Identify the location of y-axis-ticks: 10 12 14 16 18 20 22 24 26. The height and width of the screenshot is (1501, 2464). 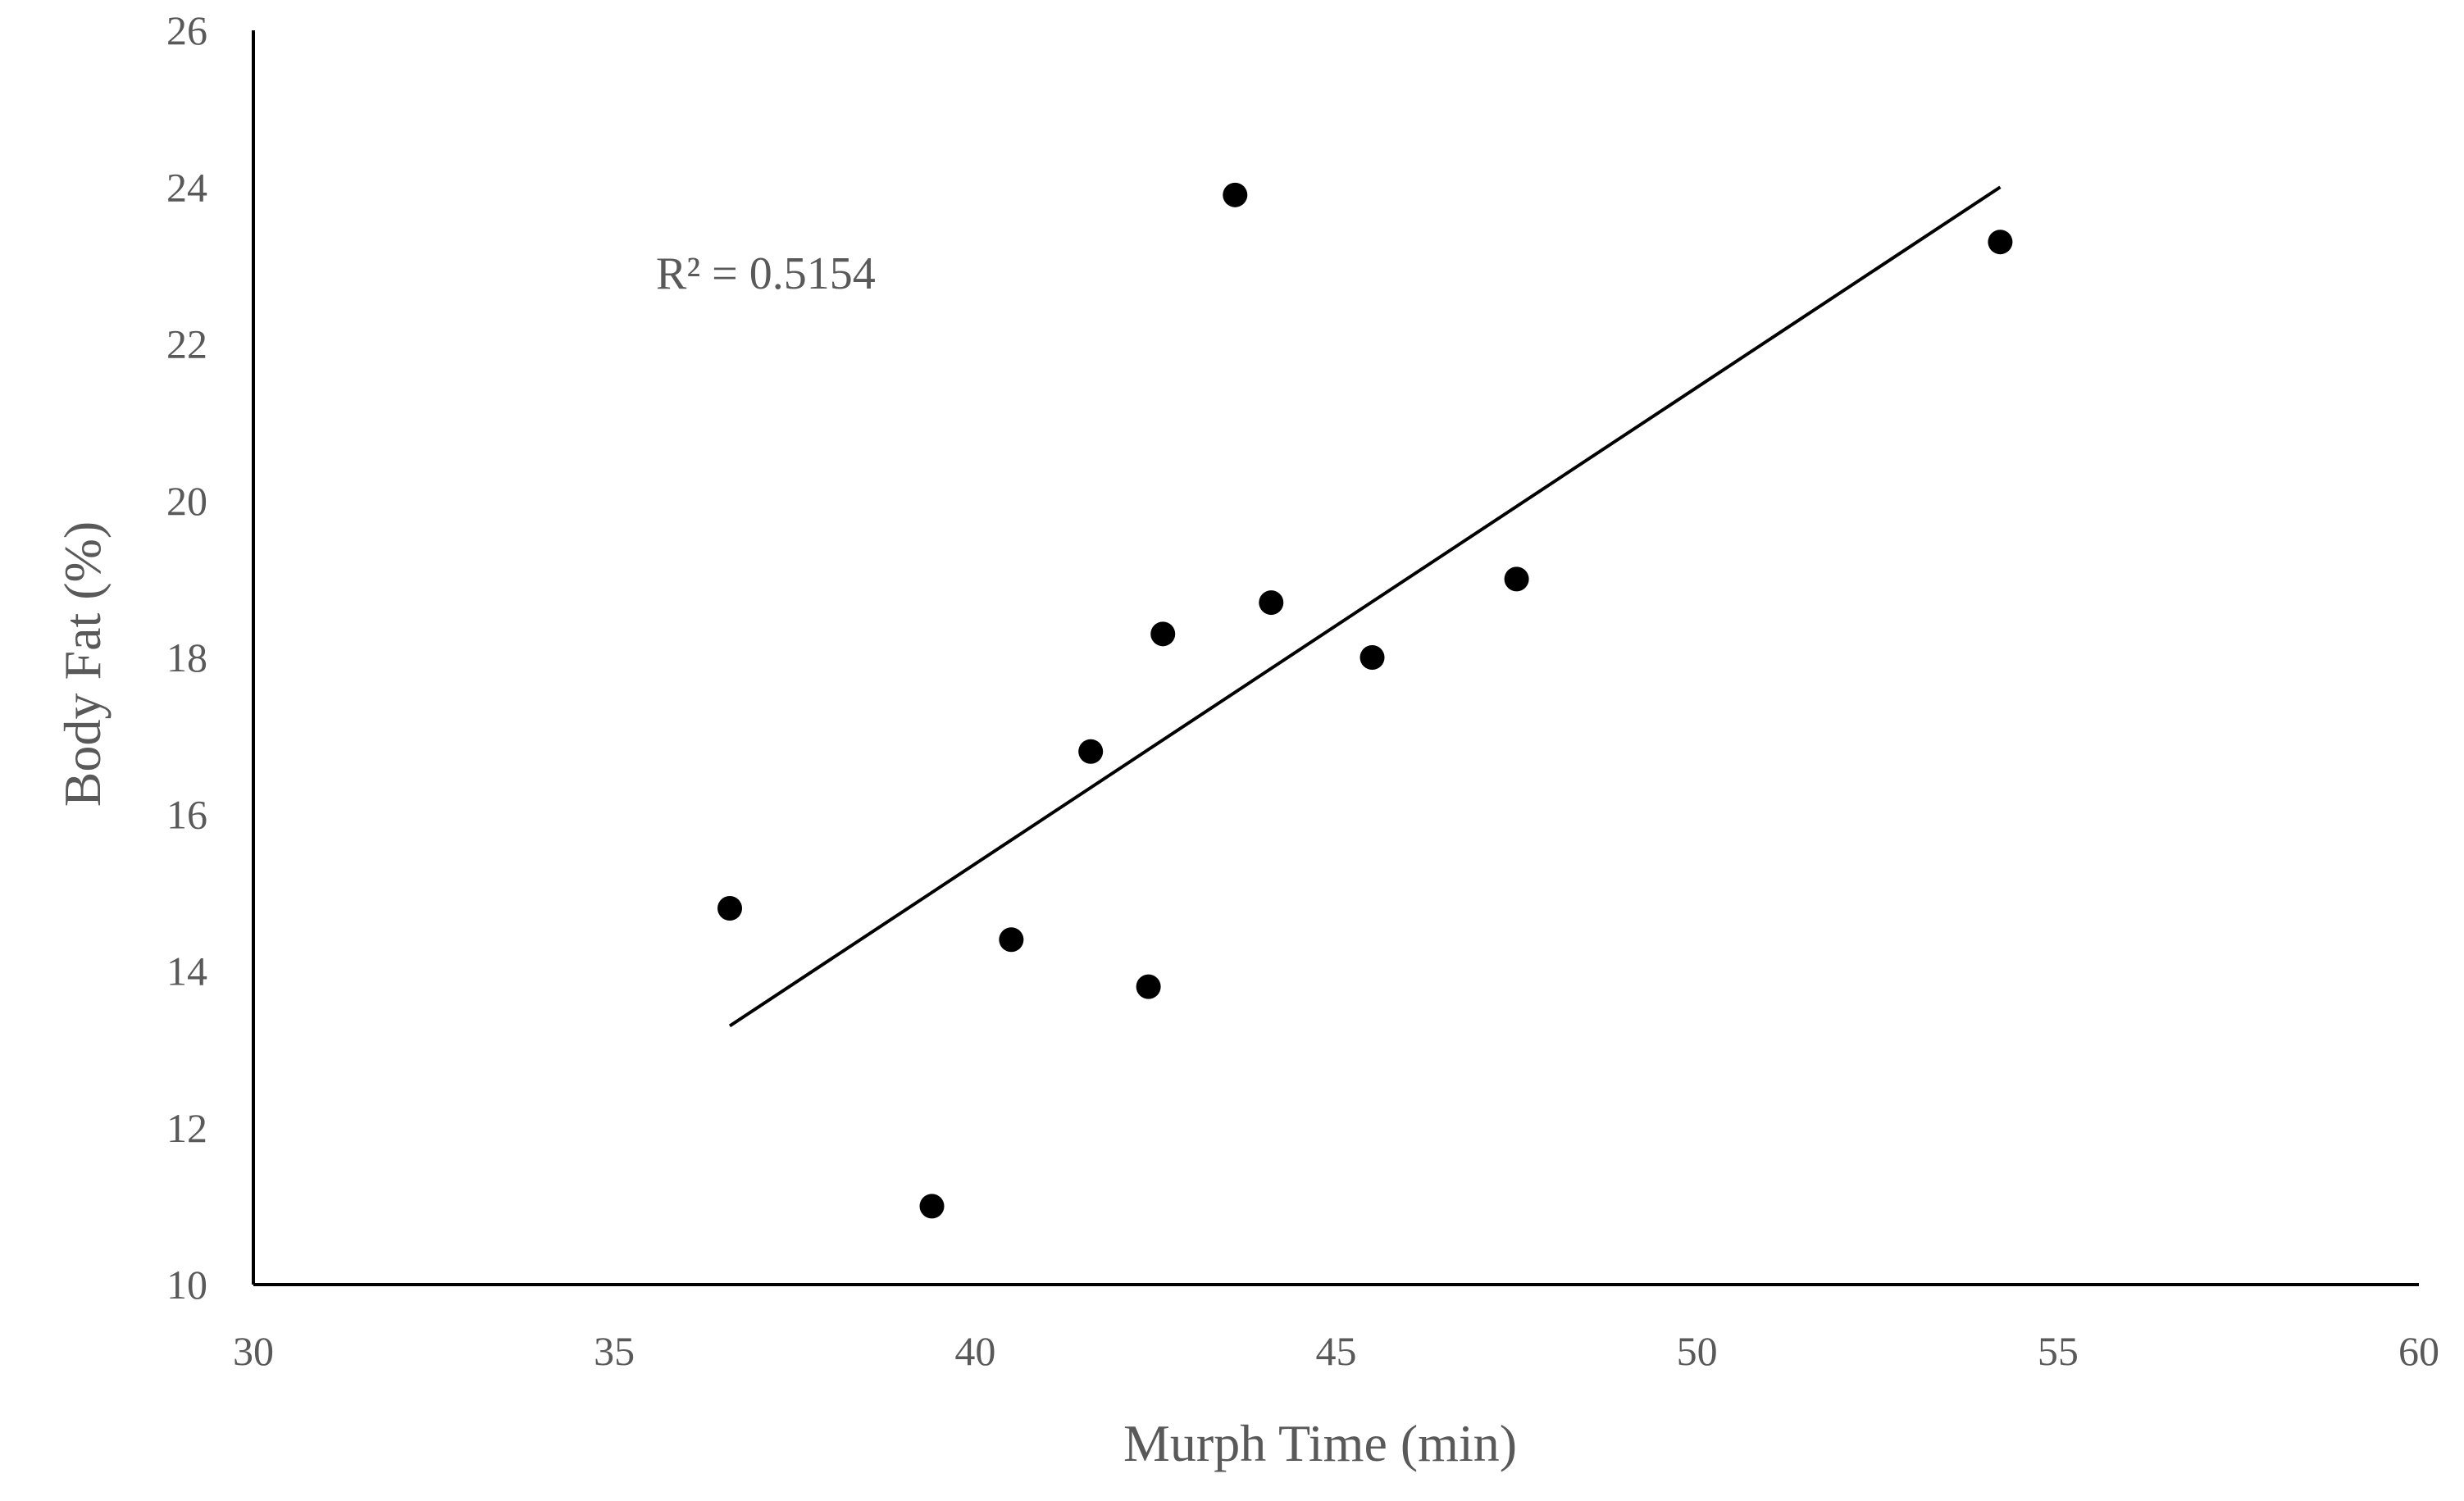
(186, 657).